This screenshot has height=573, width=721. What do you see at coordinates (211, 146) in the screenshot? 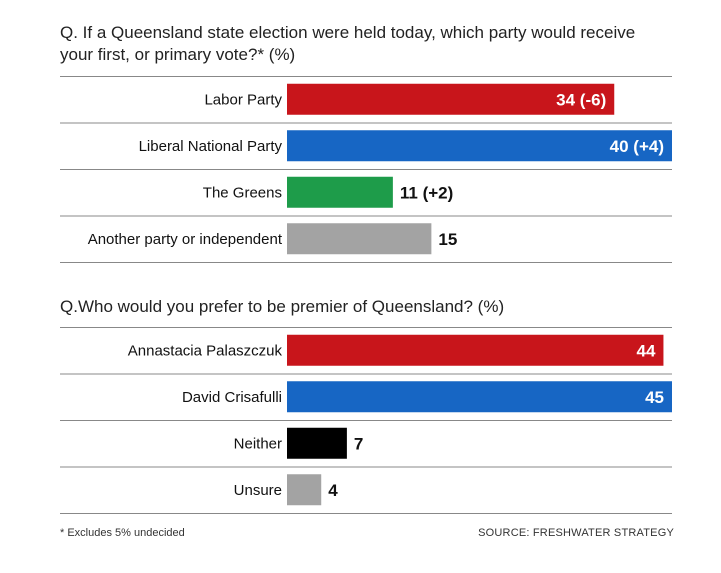
I see `category-label: Liberal National Party` at bounding box center [211, 146].